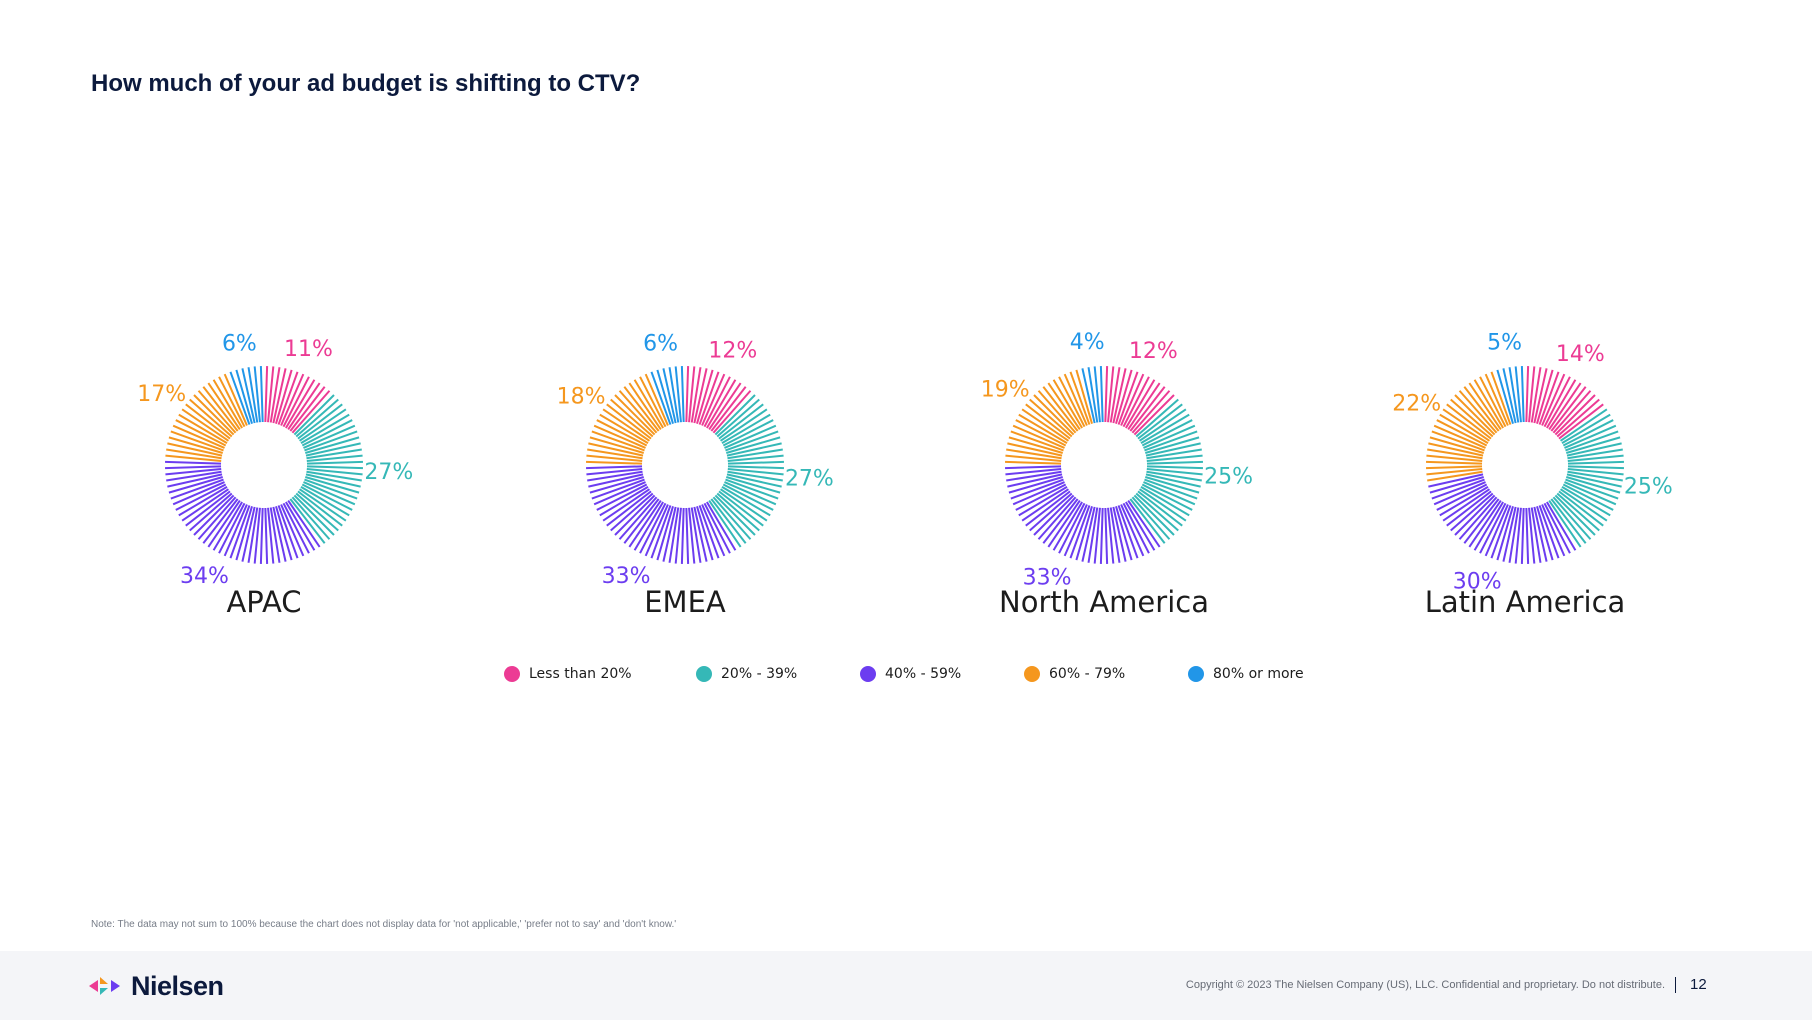 Image resolution: width=1812 pixels, height=1020 pixels. What do you see at coordinates (1698, 984) in the screenshot?
I see `page-number: 12` at bounding box center [1698, 984].